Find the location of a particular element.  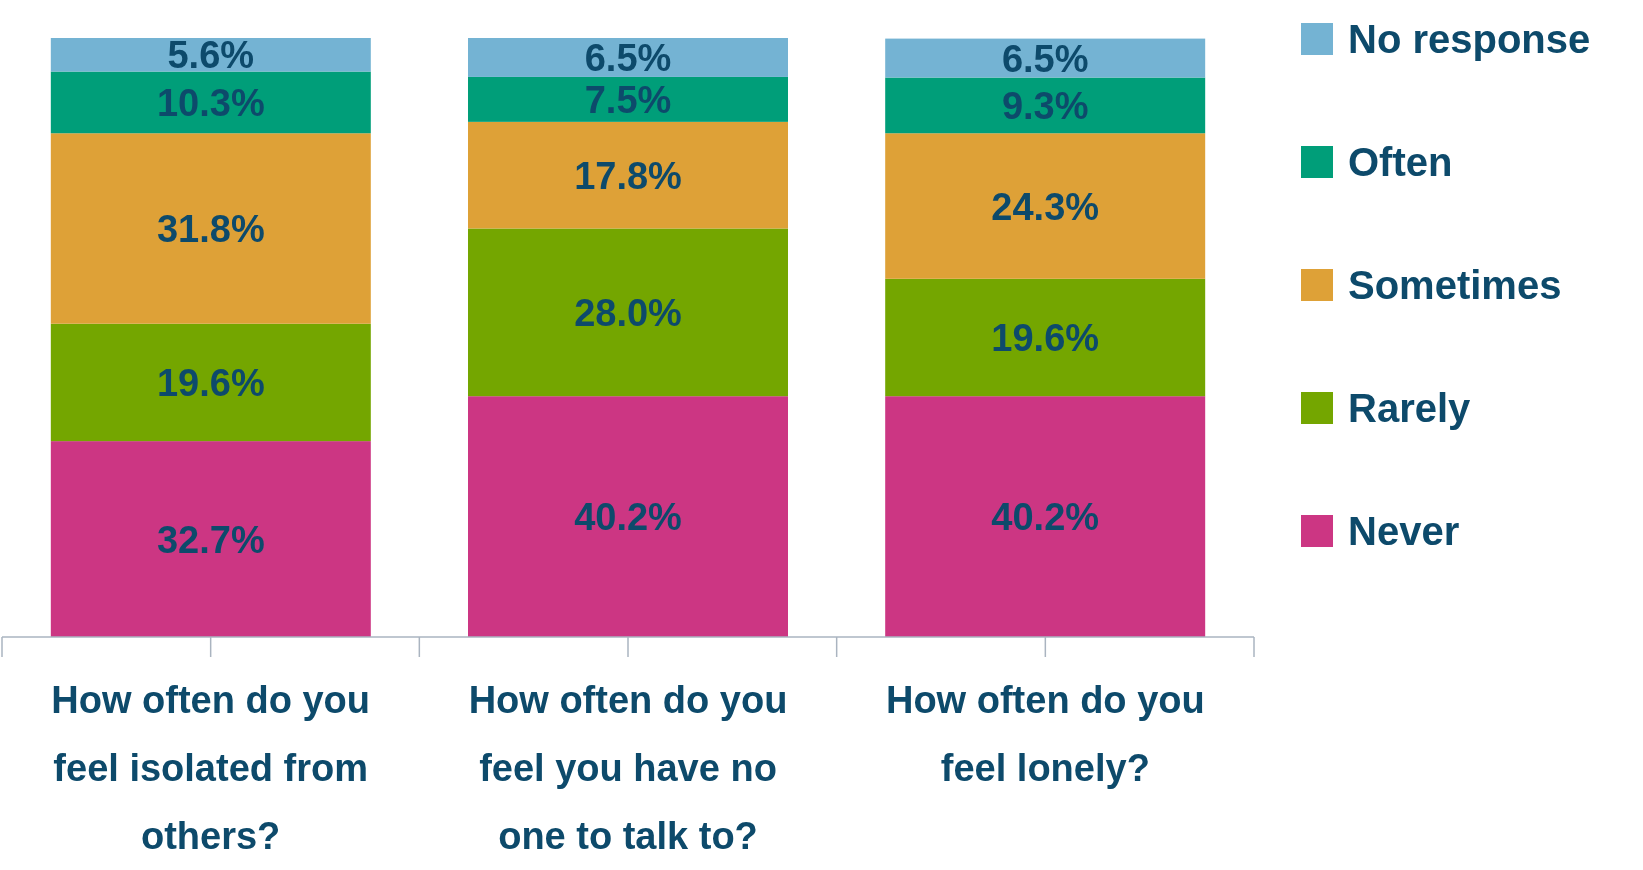

data-label: 31.8% is located at coordinates (210, 229).